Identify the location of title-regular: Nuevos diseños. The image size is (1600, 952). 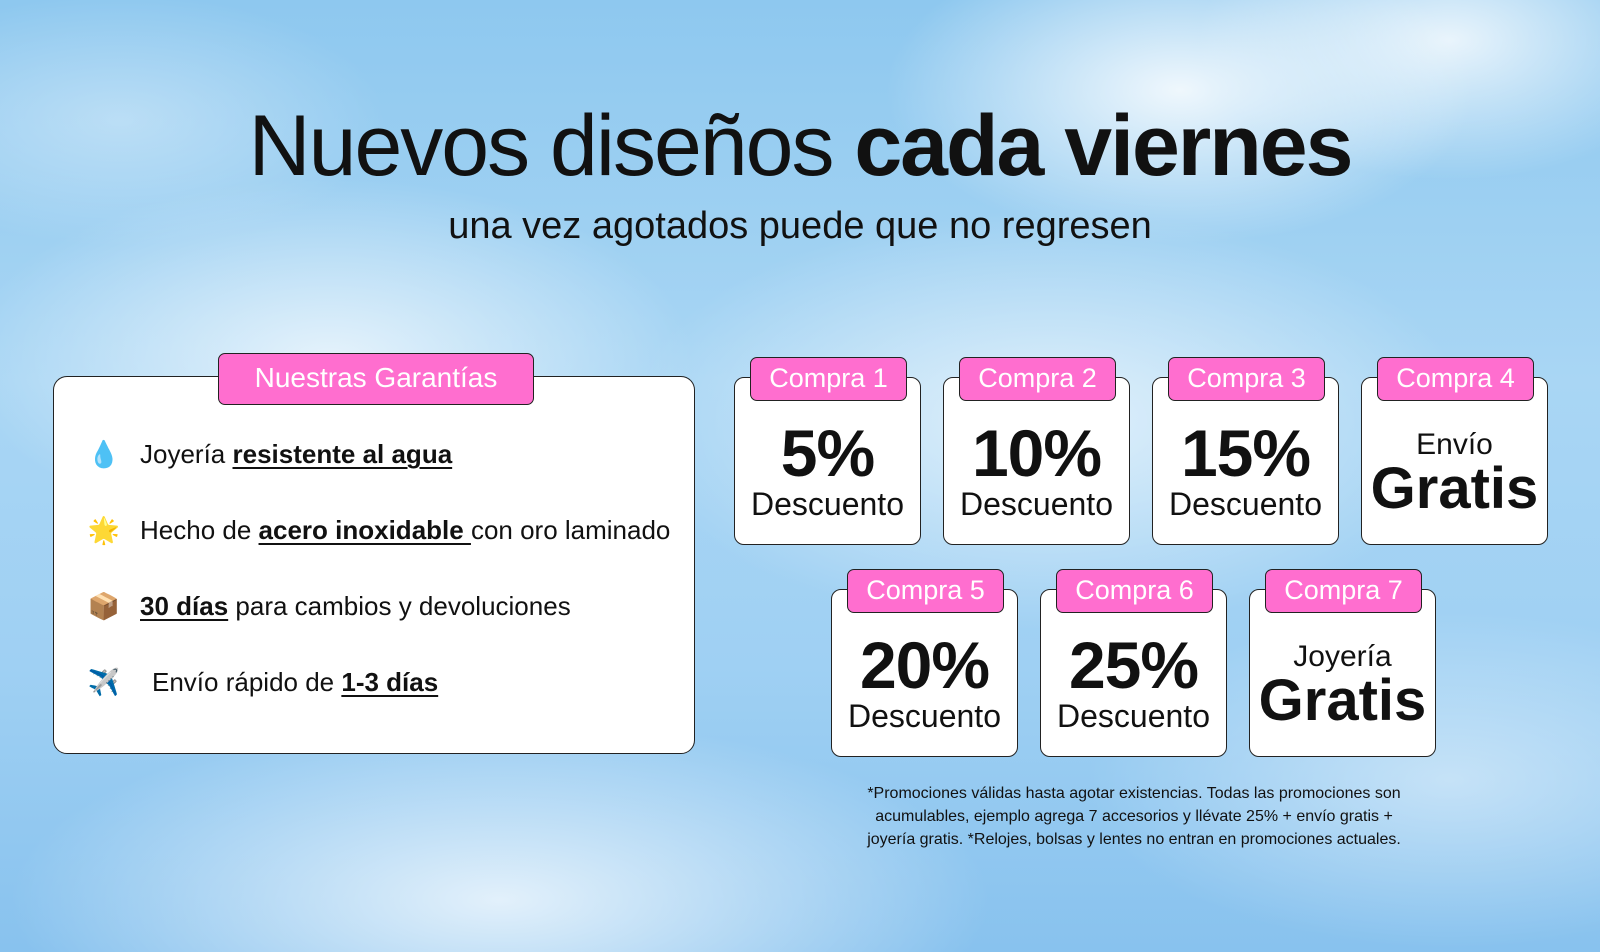
(551, 146).